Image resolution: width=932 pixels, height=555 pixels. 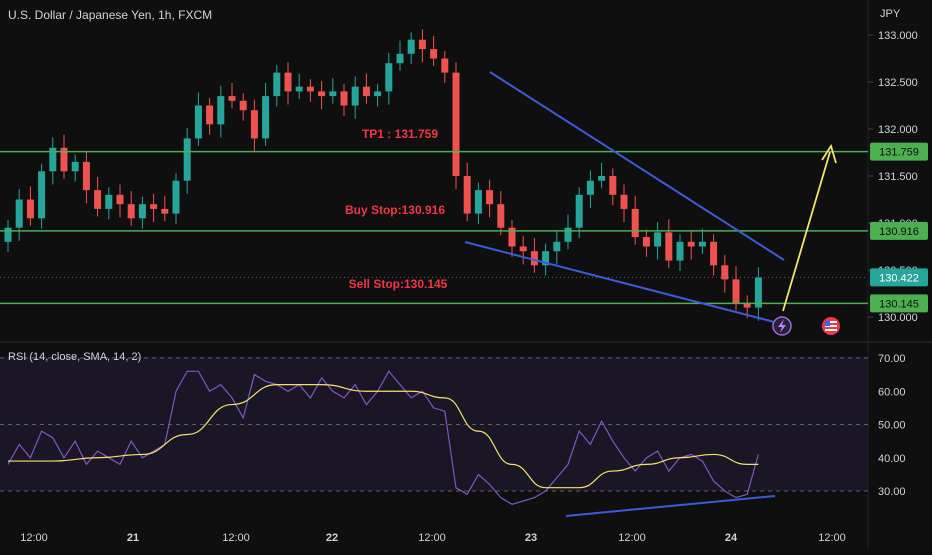 I want to click on current-price-badge, so click(x=899, y=277).